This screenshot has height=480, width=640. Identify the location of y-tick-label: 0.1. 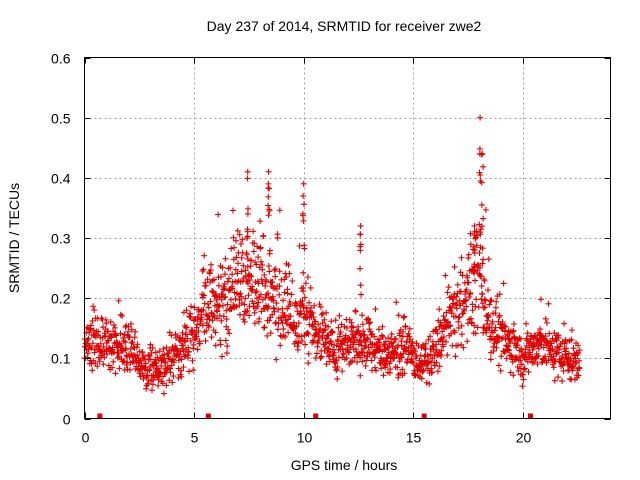
(61, 359).